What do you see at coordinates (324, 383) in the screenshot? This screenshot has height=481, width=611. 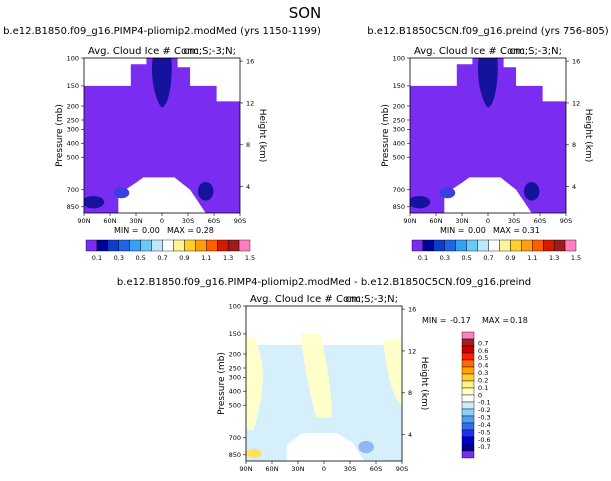 I see `panel-field` at bounding box center [324, 383].